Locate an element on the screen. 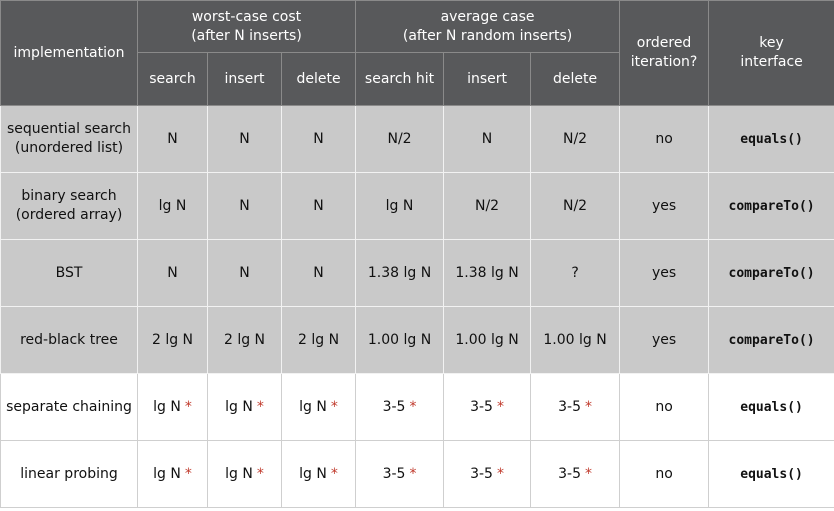 This screenshot has width=834, height=511. column-title: delete is located at coordinates (318, 78).